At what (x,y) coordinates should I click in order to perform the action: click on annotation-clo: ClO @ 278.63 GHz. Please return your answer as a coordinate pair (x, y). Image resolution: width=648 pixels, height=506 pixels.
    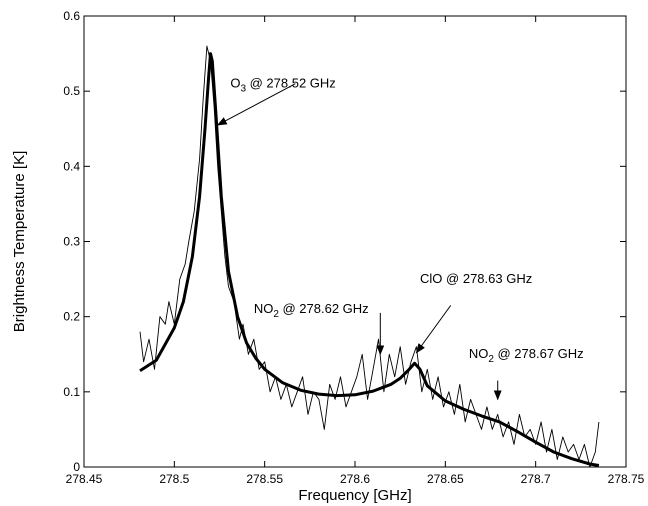
    Looking at the image, I should click on (476, 278).